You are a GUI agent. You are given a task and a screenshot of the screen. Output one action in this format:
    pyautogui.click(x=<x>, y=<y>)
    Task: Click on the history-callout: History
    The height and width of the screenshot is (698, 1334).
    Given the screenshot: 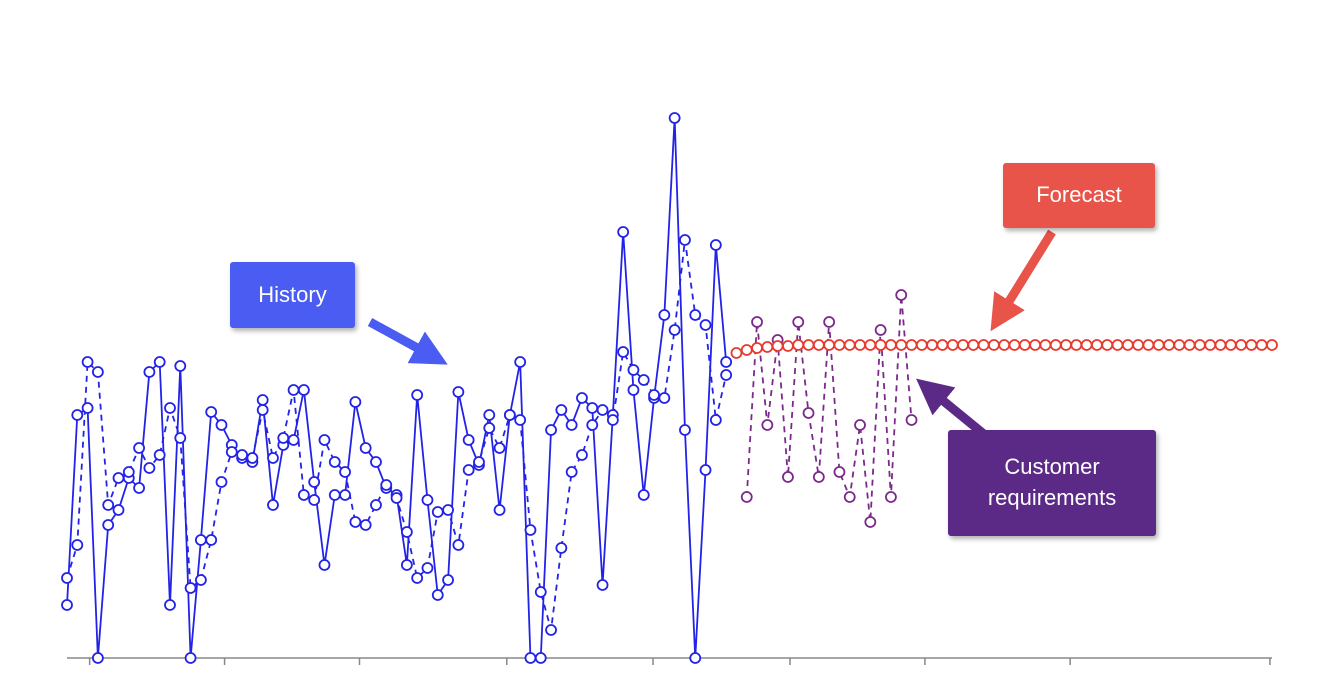 What is the action you would take?
    pyautogui.click(x=292, y=295)
    